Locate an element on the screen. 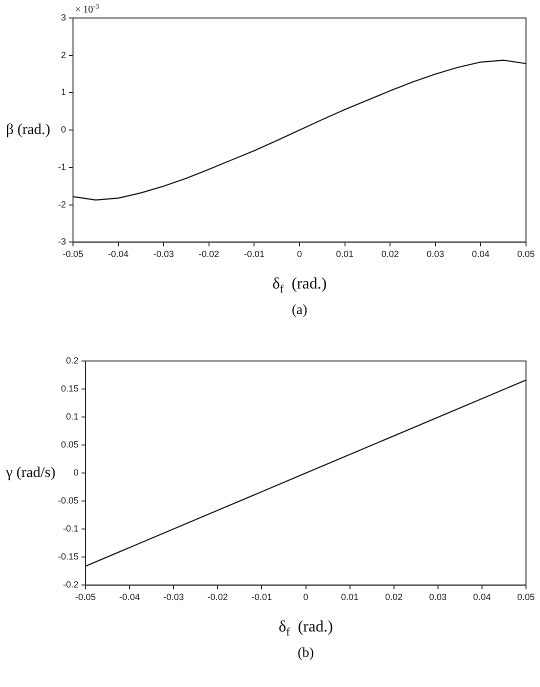 Image resolution: width=540 pixels, height=687 pixels. y-tick-label: -0.1 is located at coordinates (71, 529).